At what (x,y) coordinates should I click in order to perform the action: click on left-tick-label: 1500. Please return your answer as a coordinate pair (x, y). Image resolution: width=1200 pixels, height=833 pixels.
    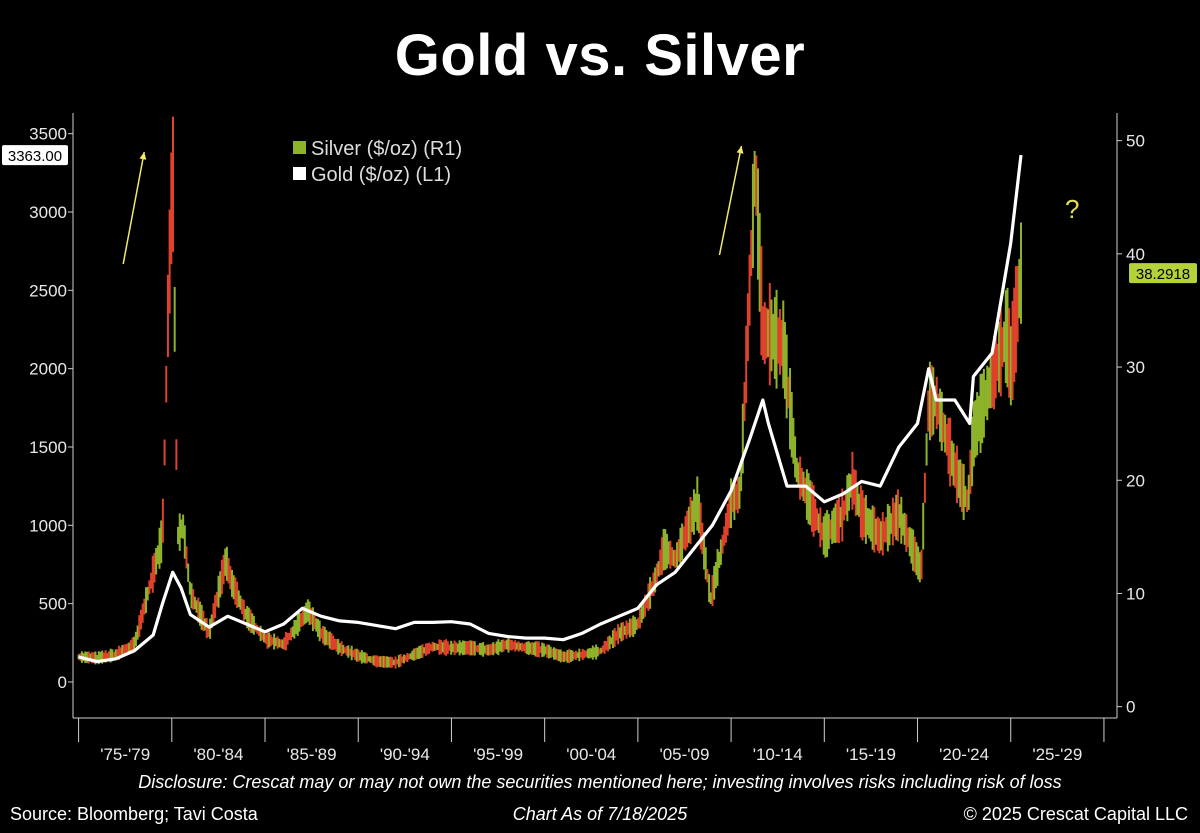
    Looking at the image, I should click on (48, 447).